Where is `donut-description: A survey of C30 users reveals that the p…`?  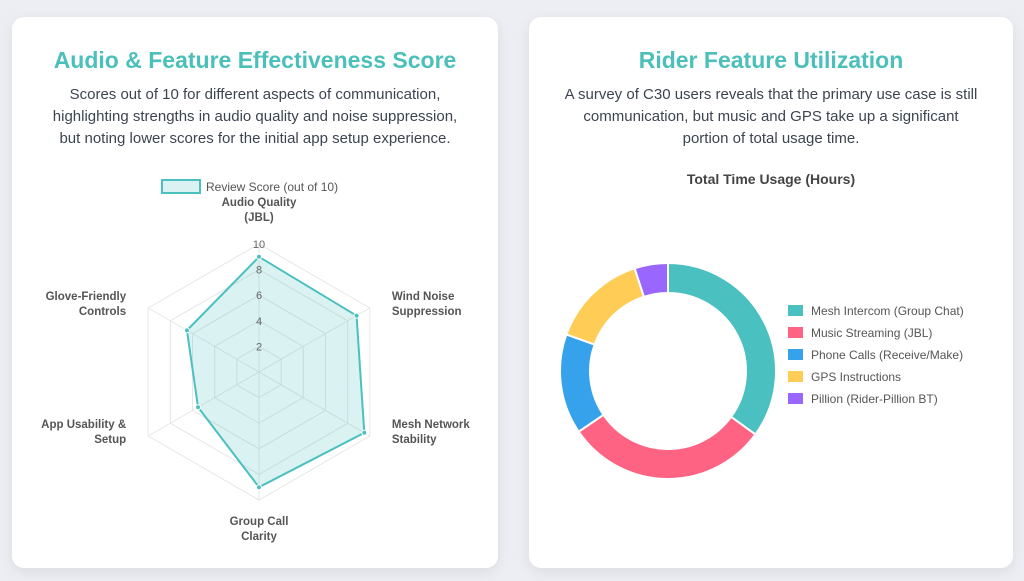 donut-description: A survey of C30 users reveals that the p… is located at coordinates (771, 116).